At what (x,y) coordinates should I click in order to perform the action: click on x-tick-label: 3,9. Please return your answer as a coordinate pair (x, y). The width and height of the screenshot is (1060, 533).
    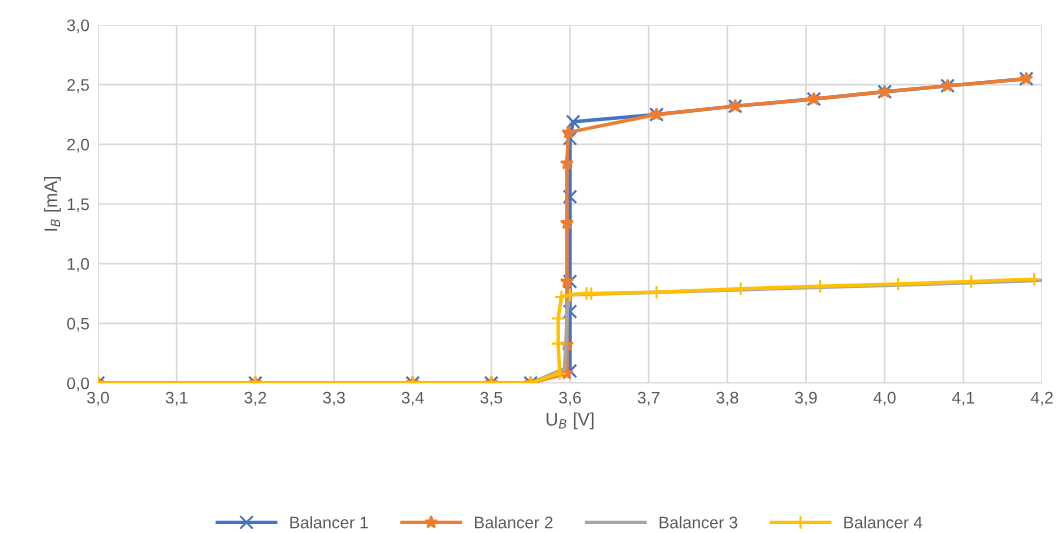
    Looking at the image, I should click on (806, 398).